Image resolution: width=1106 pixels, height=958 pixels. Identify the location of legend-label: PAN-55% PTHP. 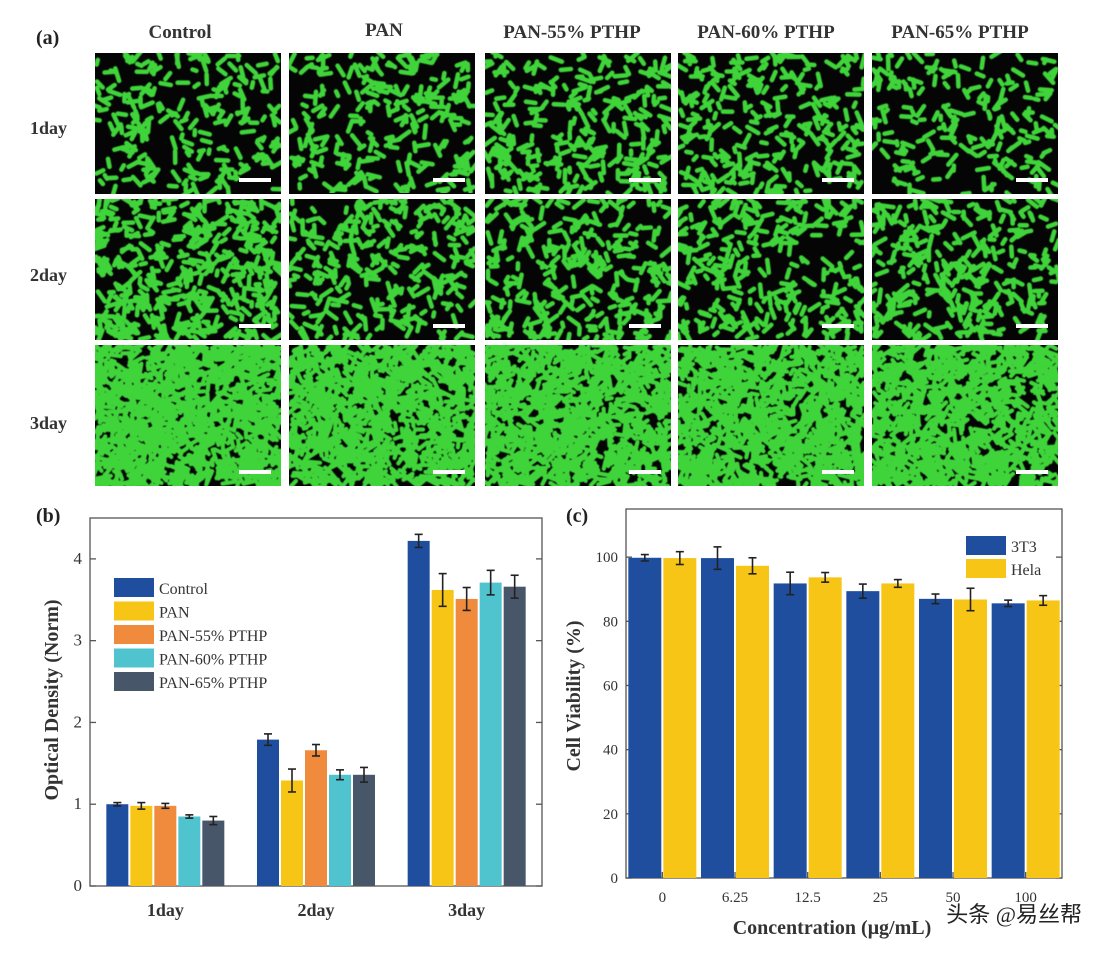
(213, 636).